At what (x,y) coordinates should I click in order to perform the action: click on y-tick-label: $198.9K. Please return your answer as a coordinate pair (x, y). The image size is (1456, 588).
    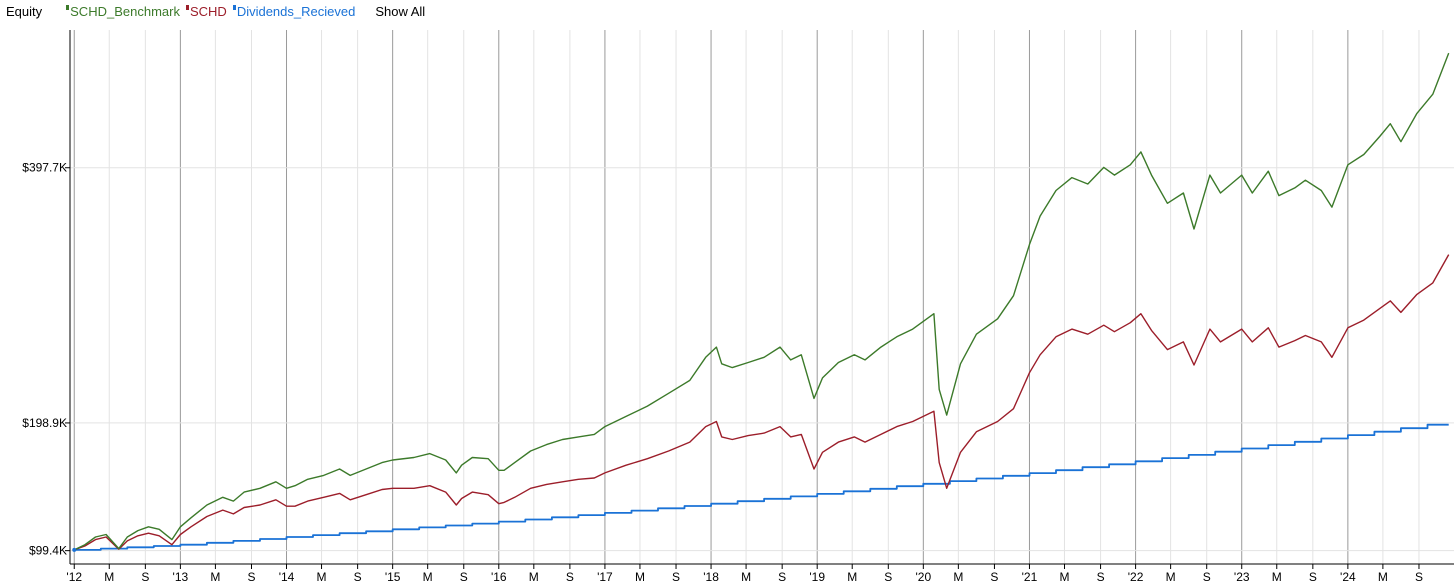
    Looking at the image, I should click on (44, 423).